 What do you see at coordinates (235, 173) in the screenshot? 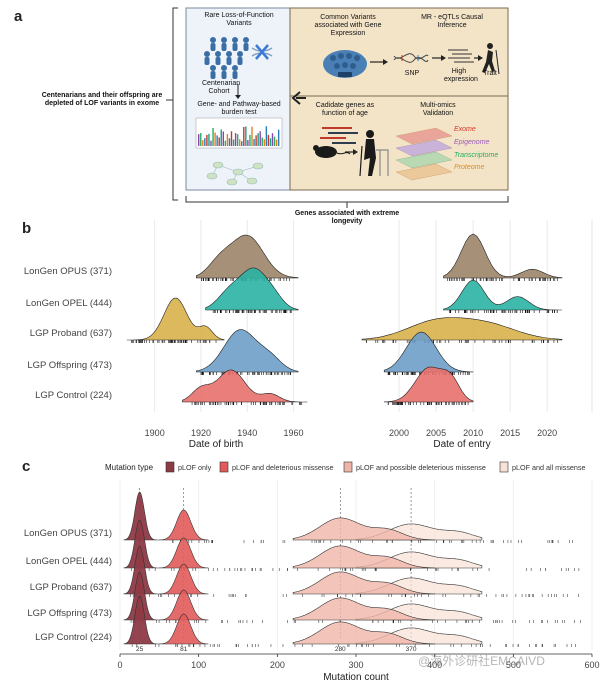
I see `pathway-network-icon` at bounding box center [235, 173].